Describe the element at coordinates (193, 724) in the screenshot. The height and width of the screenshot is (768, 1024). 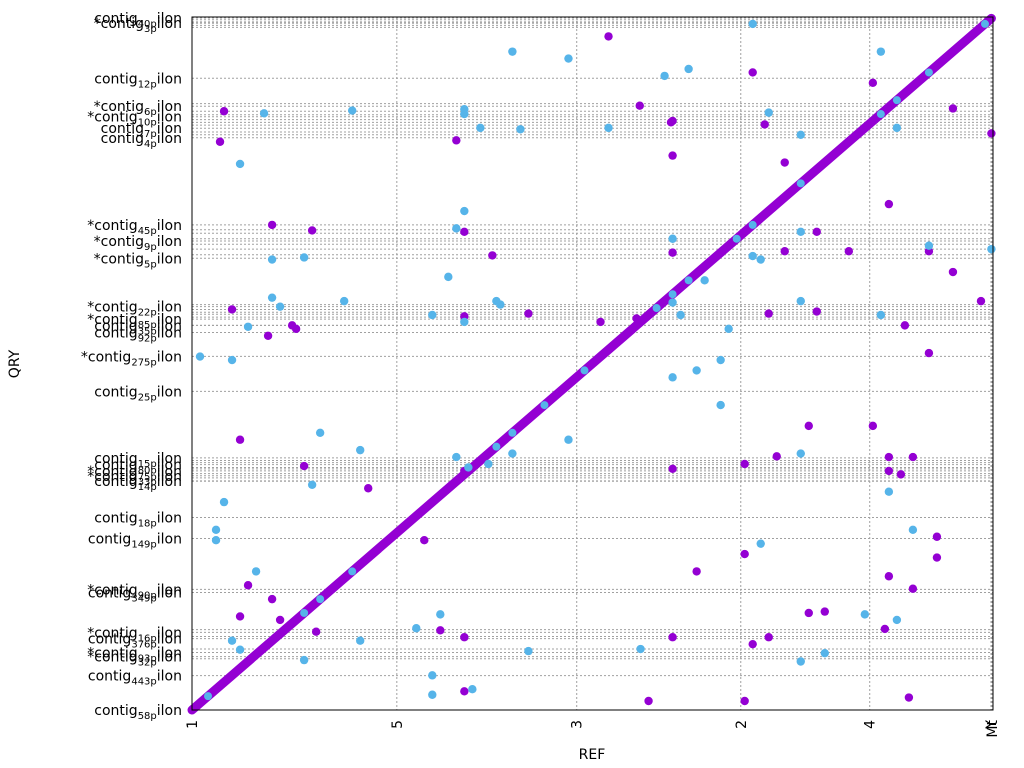
I see `x-tick-label: 1` at that location.